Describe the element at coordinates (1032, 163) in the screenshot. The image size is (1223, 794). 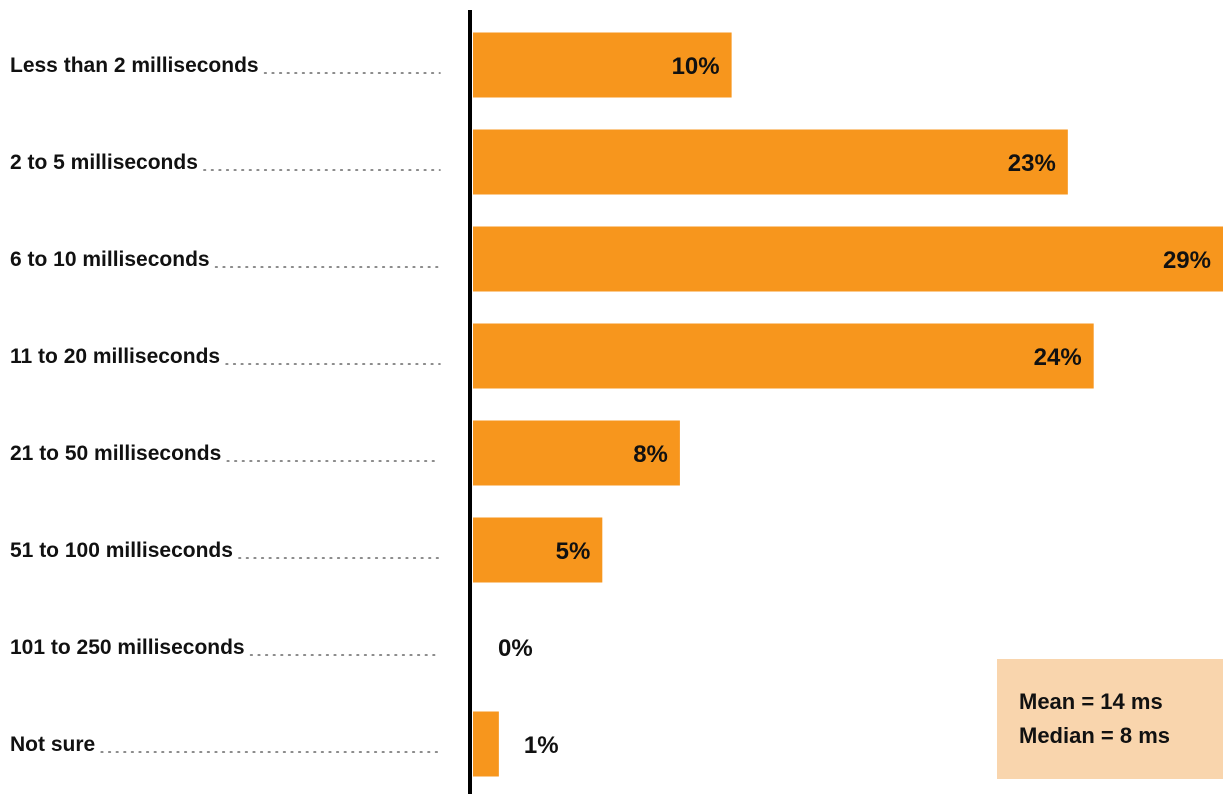
I see `data-label: 23%` at that location.